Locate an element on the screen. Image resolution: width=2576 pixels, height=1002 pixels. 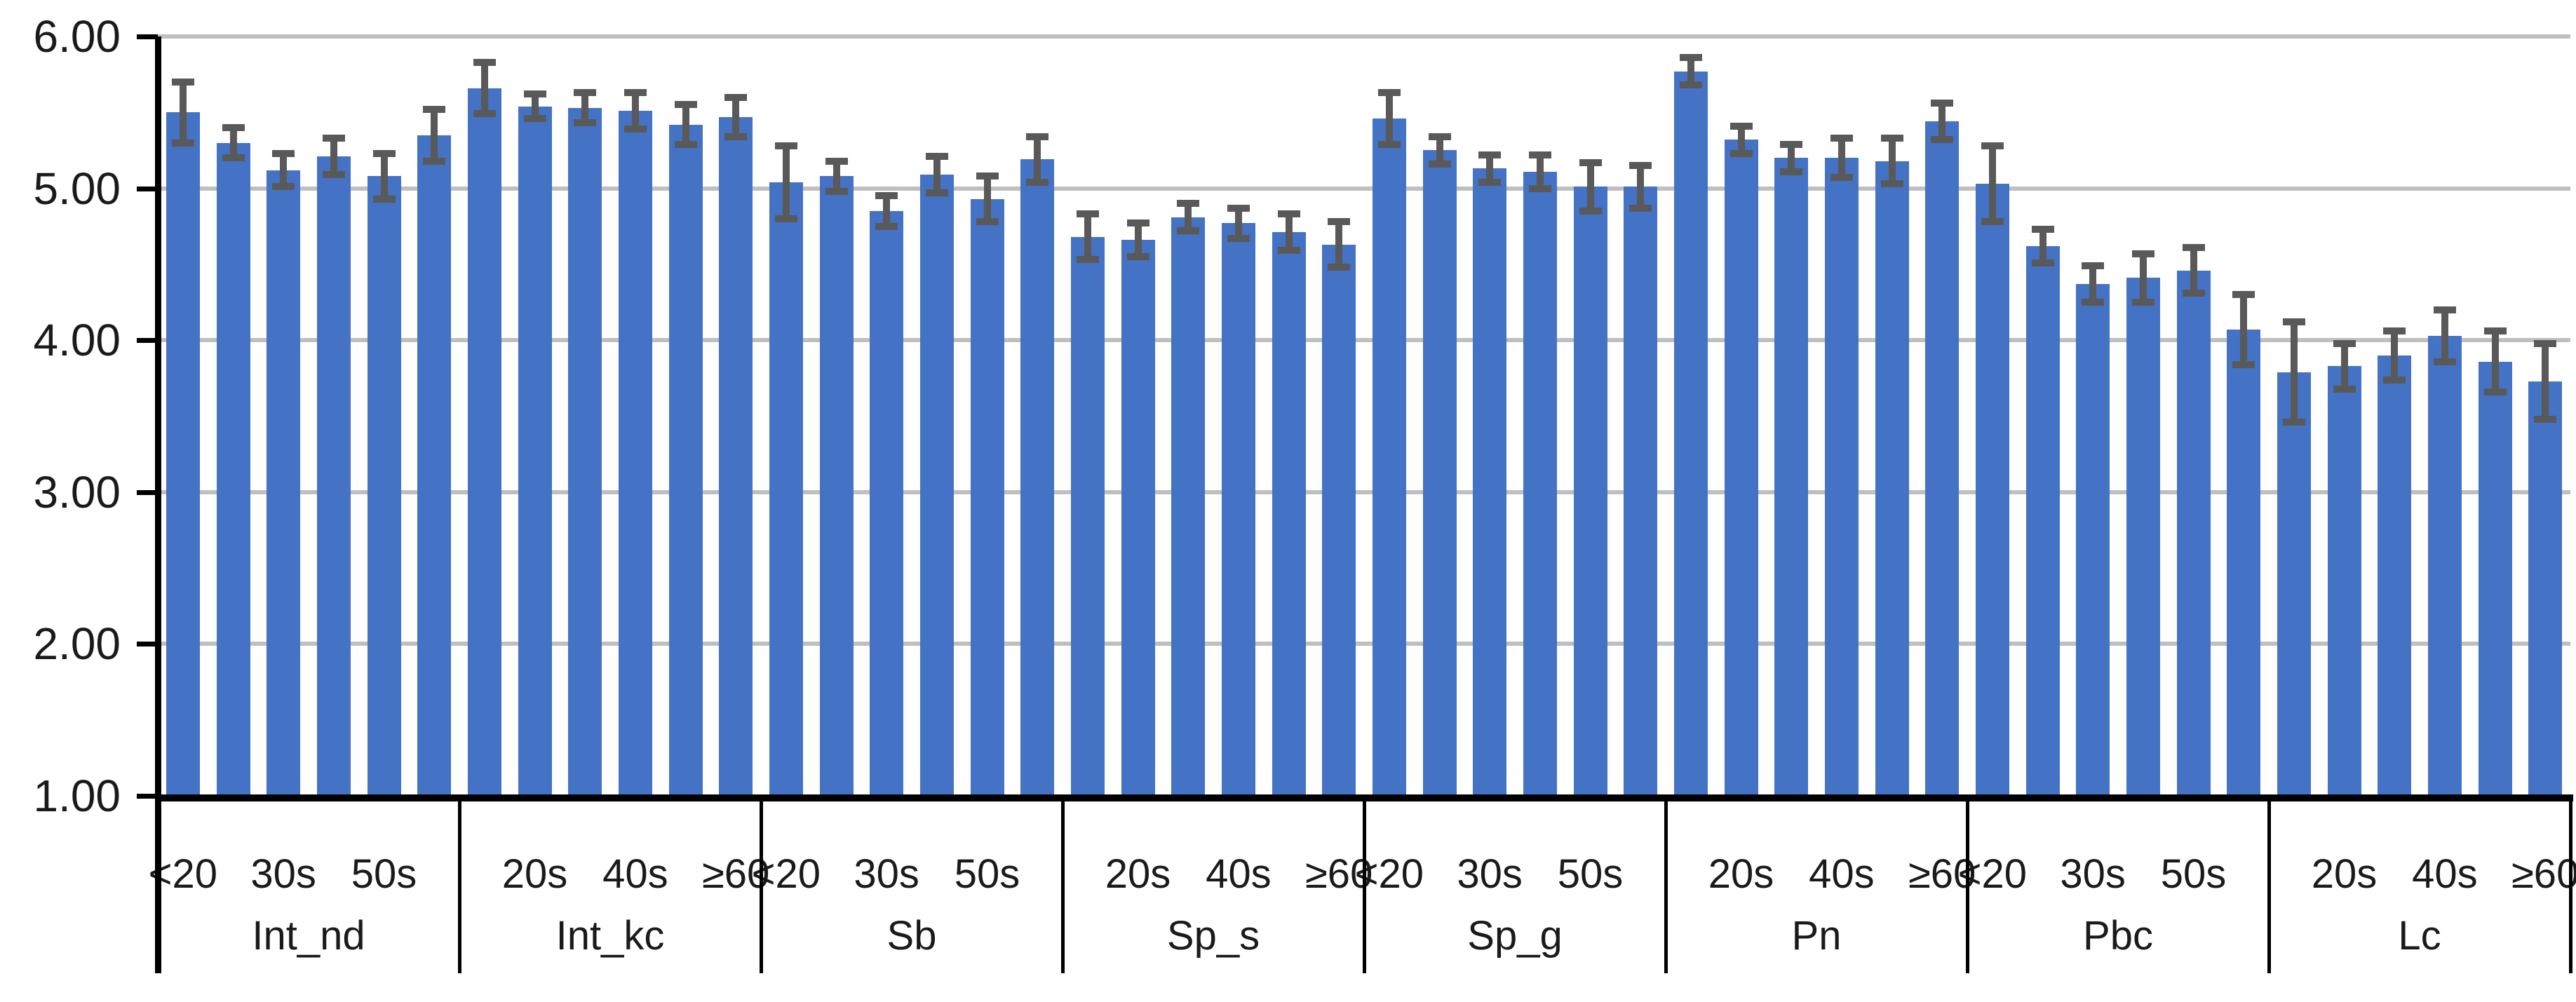
group-label: Int_nd is located at coordinates (308, 936).